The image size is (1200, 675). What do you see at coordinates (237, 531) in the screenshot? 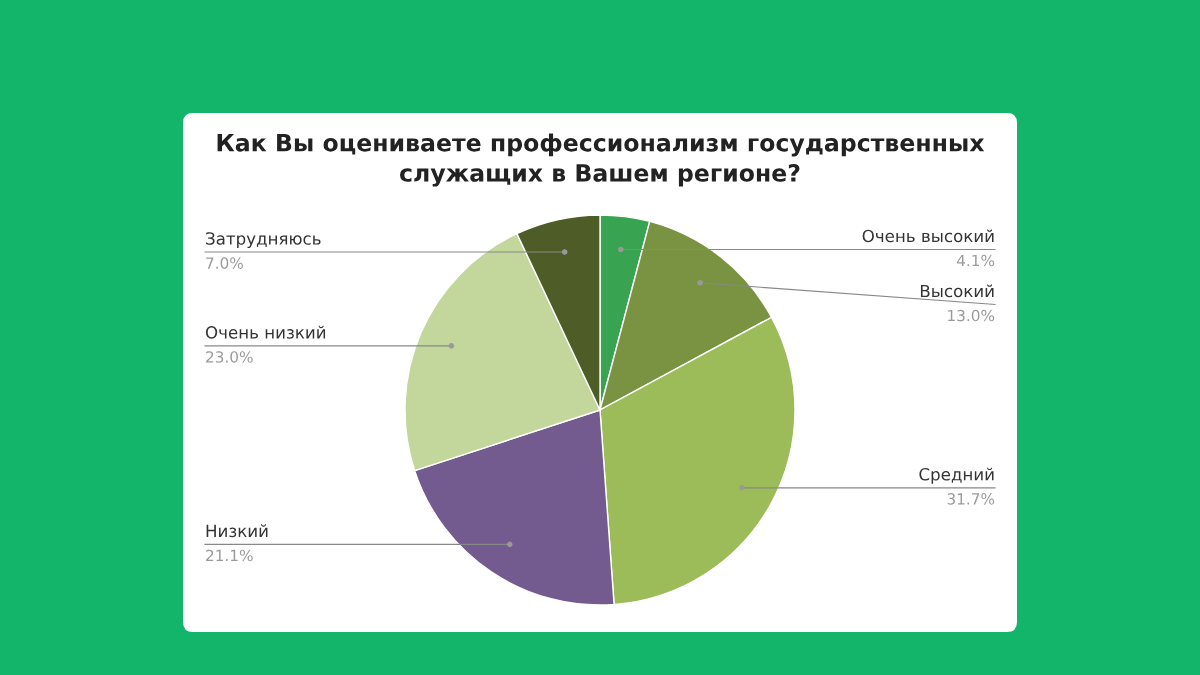
I see `slice-label: Низкий` at bounding box center [237, 531].